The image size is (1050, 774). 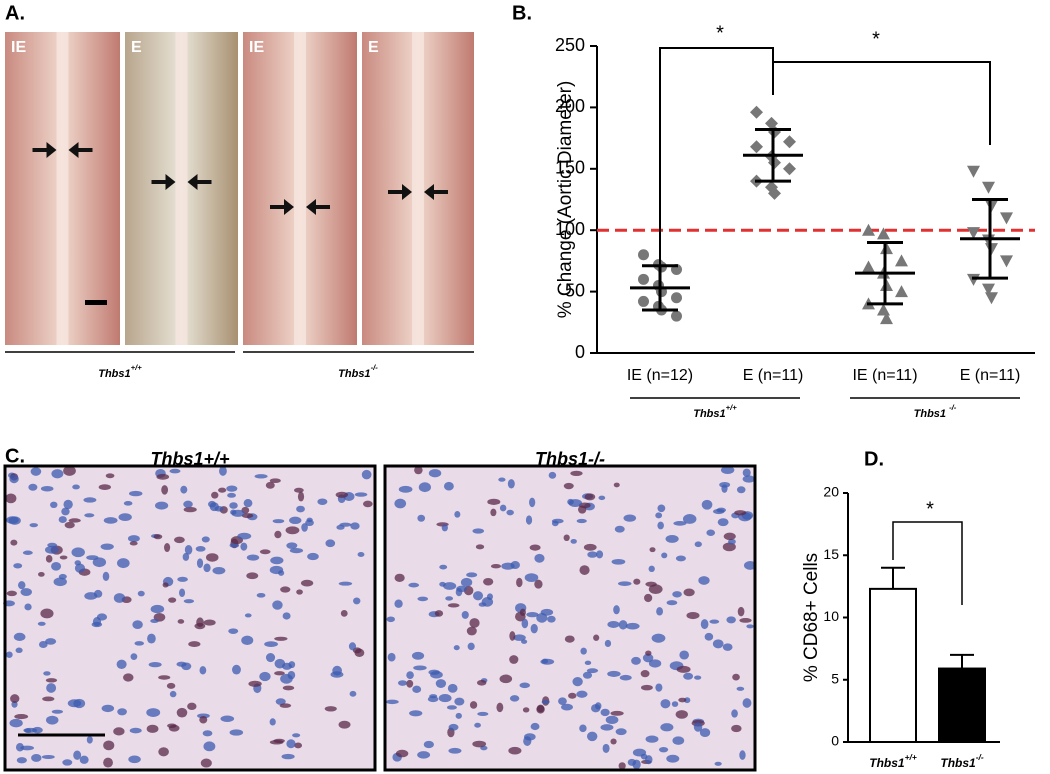 What do you see at coordinates (570, 618) in the screenshot?
I see `frame` at bounding box center [570, 618].